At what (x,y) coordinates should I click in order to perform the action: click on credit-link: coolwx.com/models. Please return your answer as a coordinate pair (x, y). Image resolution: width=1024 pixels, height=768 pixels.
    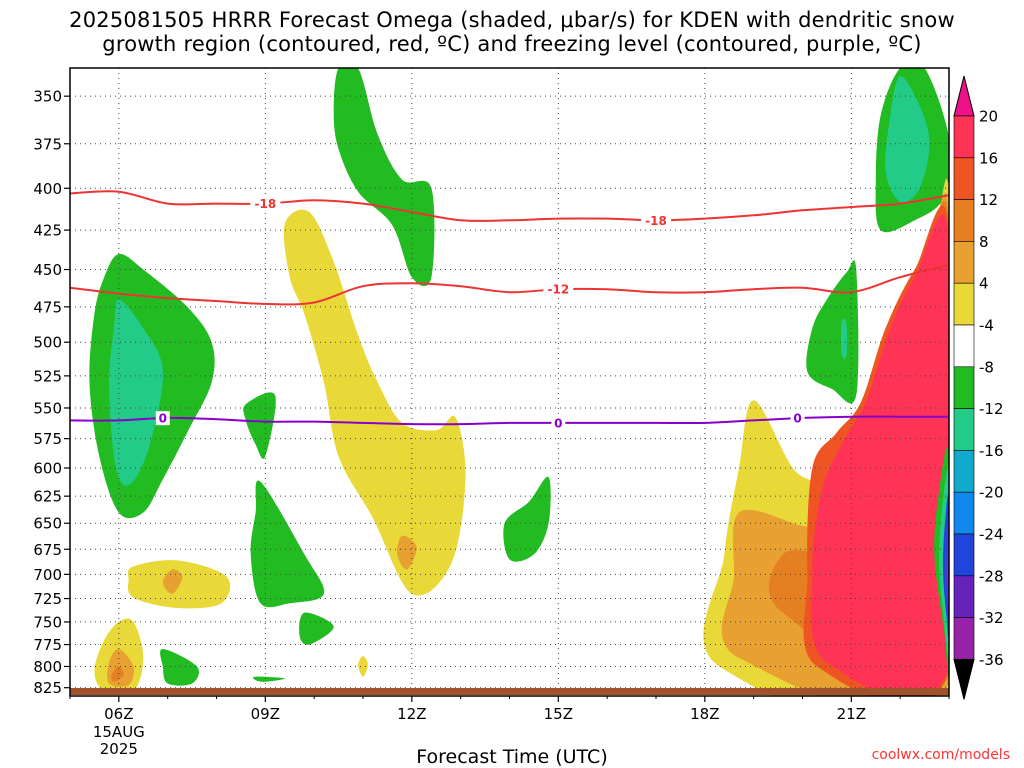
    Looking at the image, I should click on (940, 755).